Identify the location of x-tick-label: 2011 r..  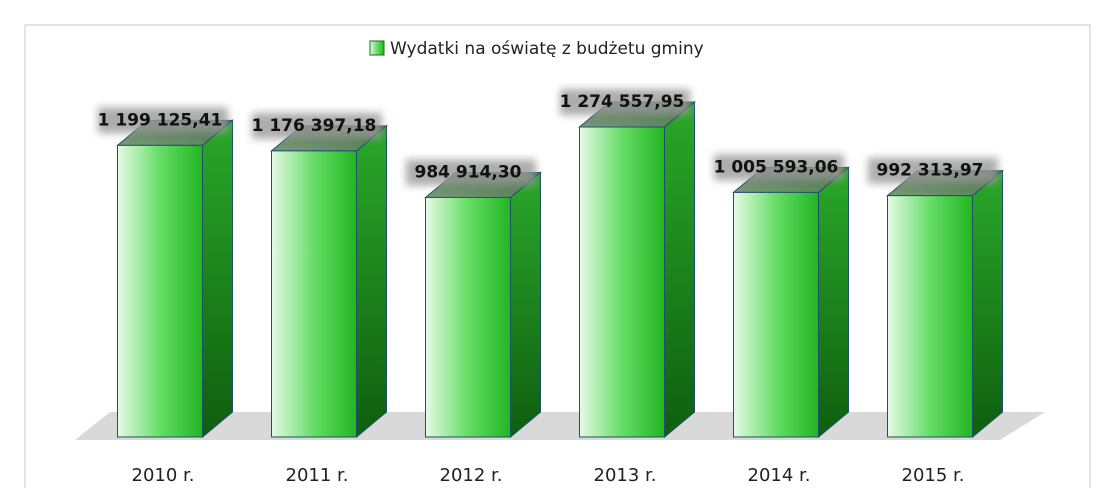
(317, 475).